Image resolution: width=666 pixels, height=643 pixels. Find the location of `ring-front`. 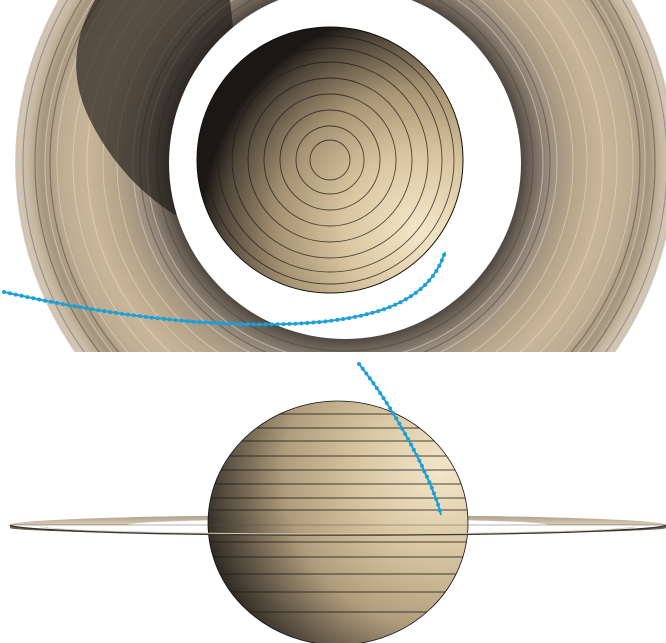

ring-front is located at coordinates (337, 530).